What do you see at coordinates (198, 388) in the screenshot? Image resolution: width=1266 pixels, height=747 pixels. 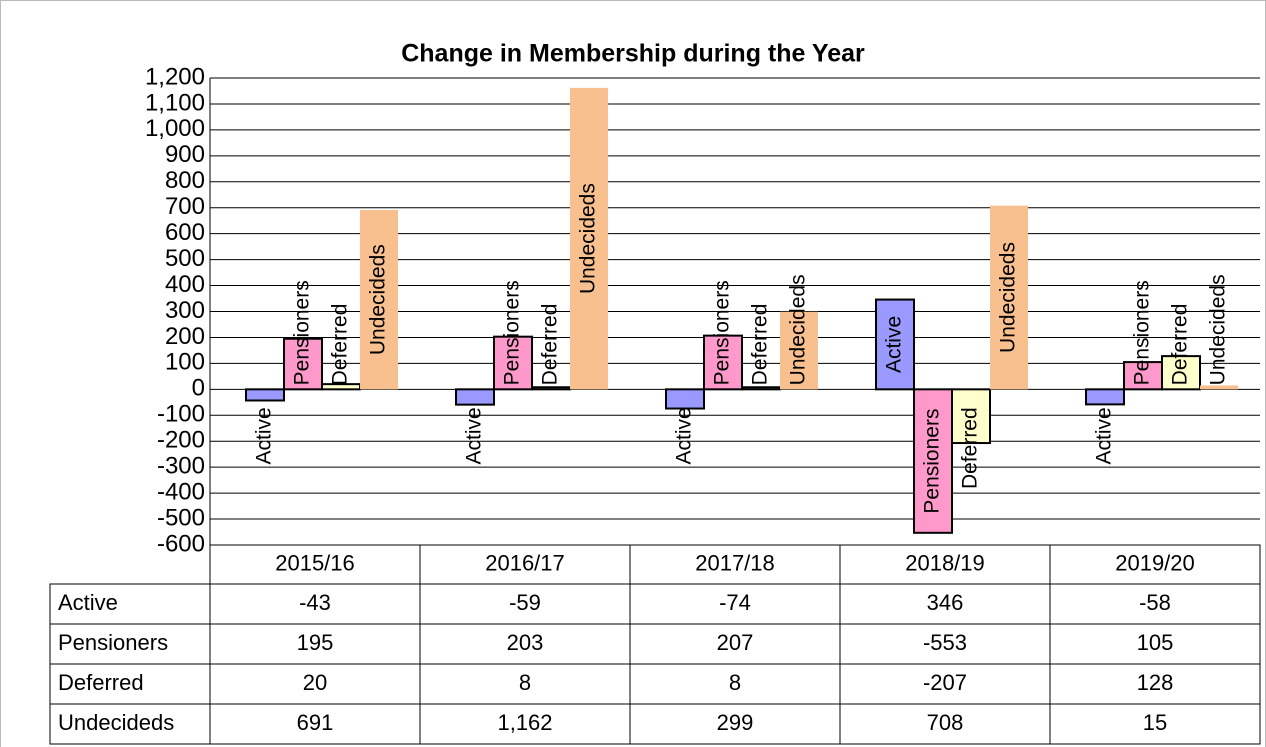 I see `y-tick-label: 0` at bounding box center [198, 388].